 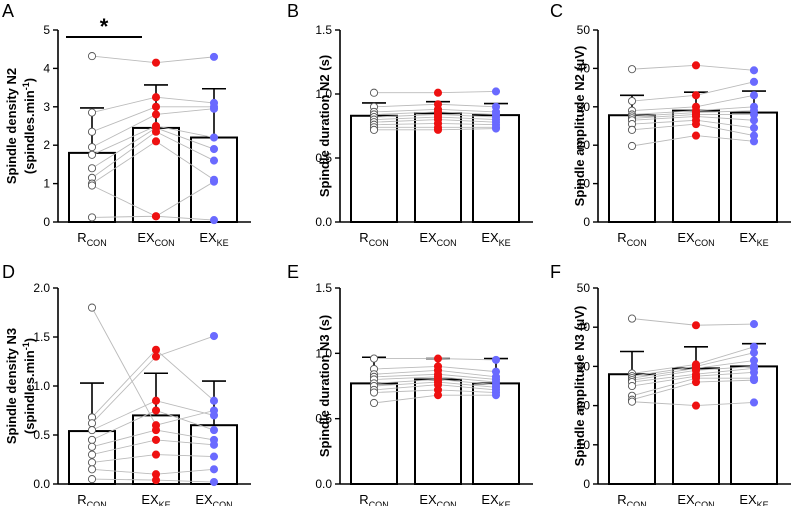 I want to click on y-axis-label: Spindle amplitude N3 (µV), so click(x=579, y=386).